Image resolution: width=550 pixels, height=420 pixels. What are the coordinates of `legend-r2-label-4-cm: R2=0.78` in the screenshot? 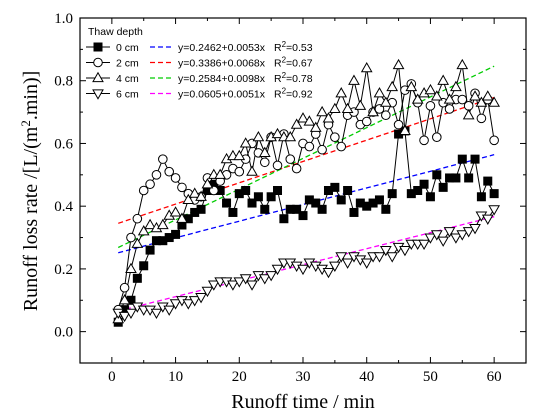 It's located at (293, 78).